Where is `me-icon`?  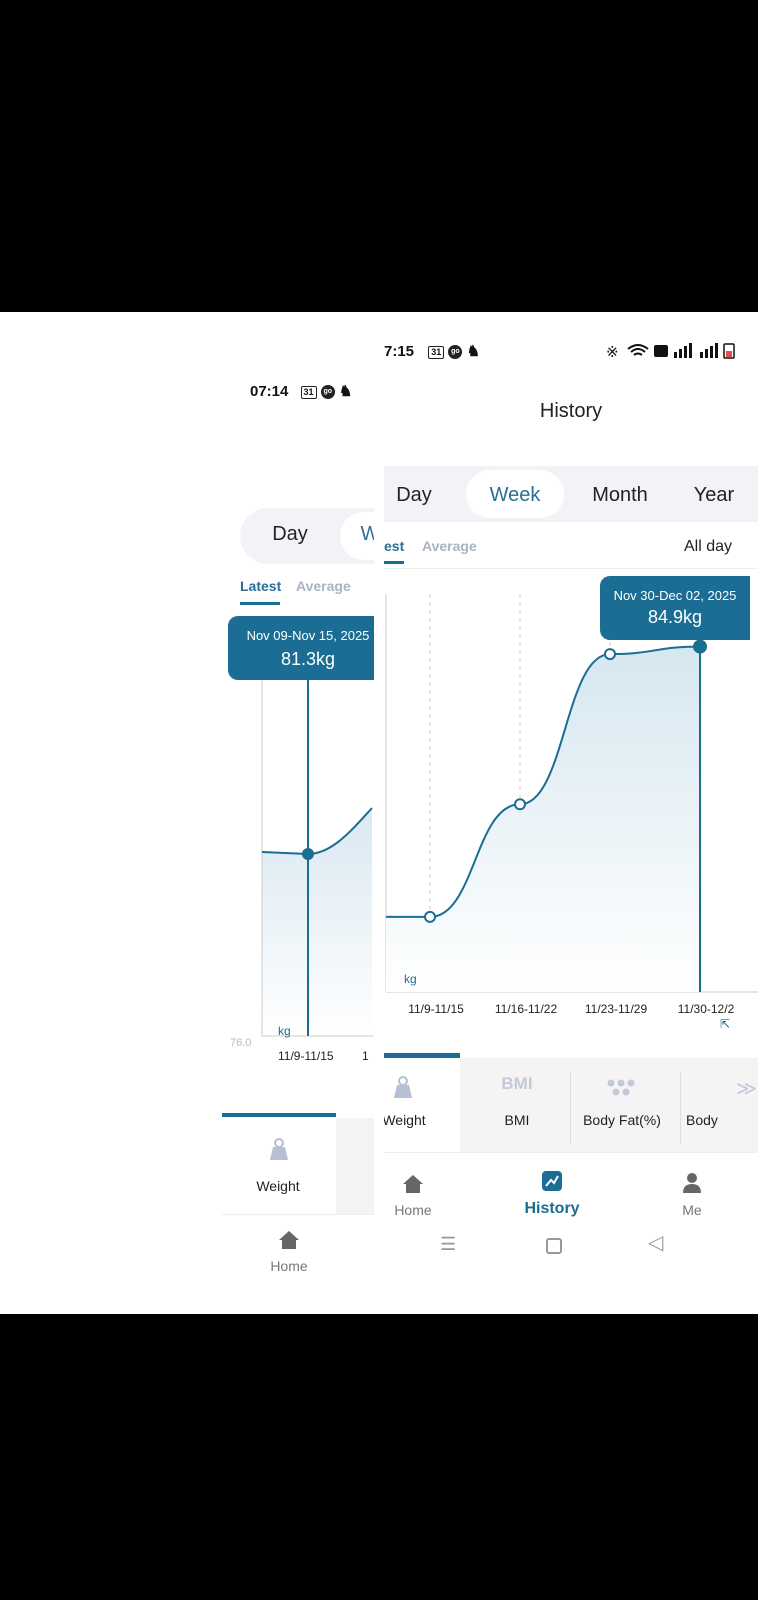
me-icon is located at coordinates (692, 1185).